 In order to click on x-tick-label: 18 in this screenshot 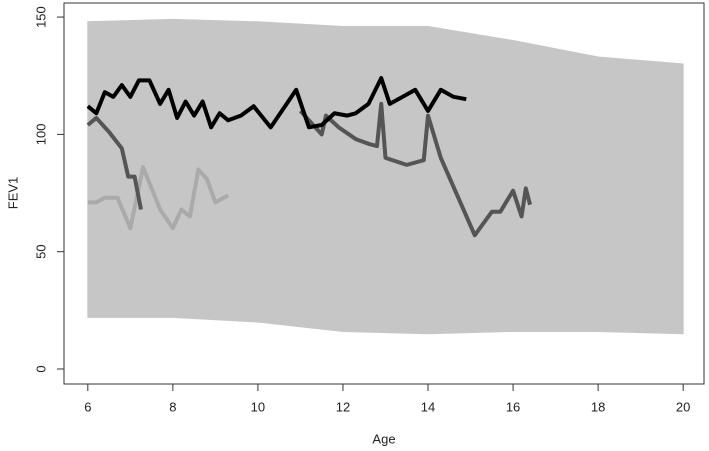, I will do `click(598, 406)`.